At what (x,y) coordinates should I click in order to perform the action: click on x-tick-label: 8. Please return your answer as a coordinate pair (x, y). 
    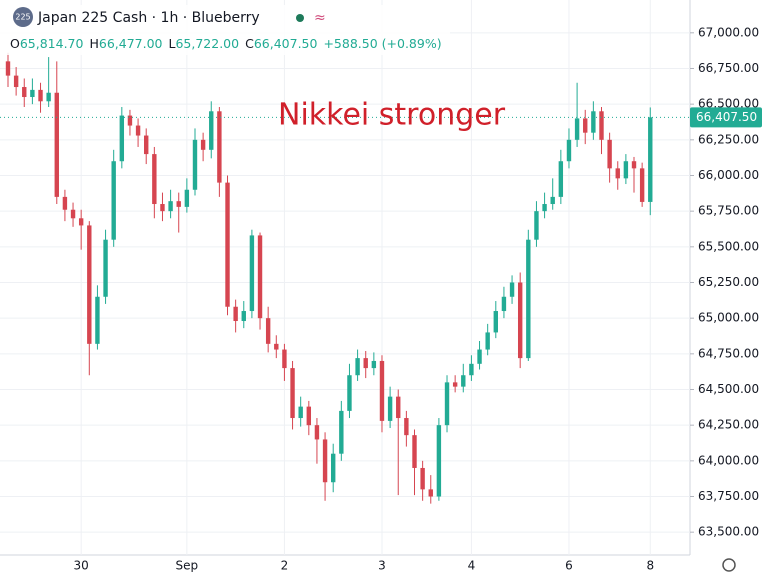
    Looking at the image, I should click on (650, 566).